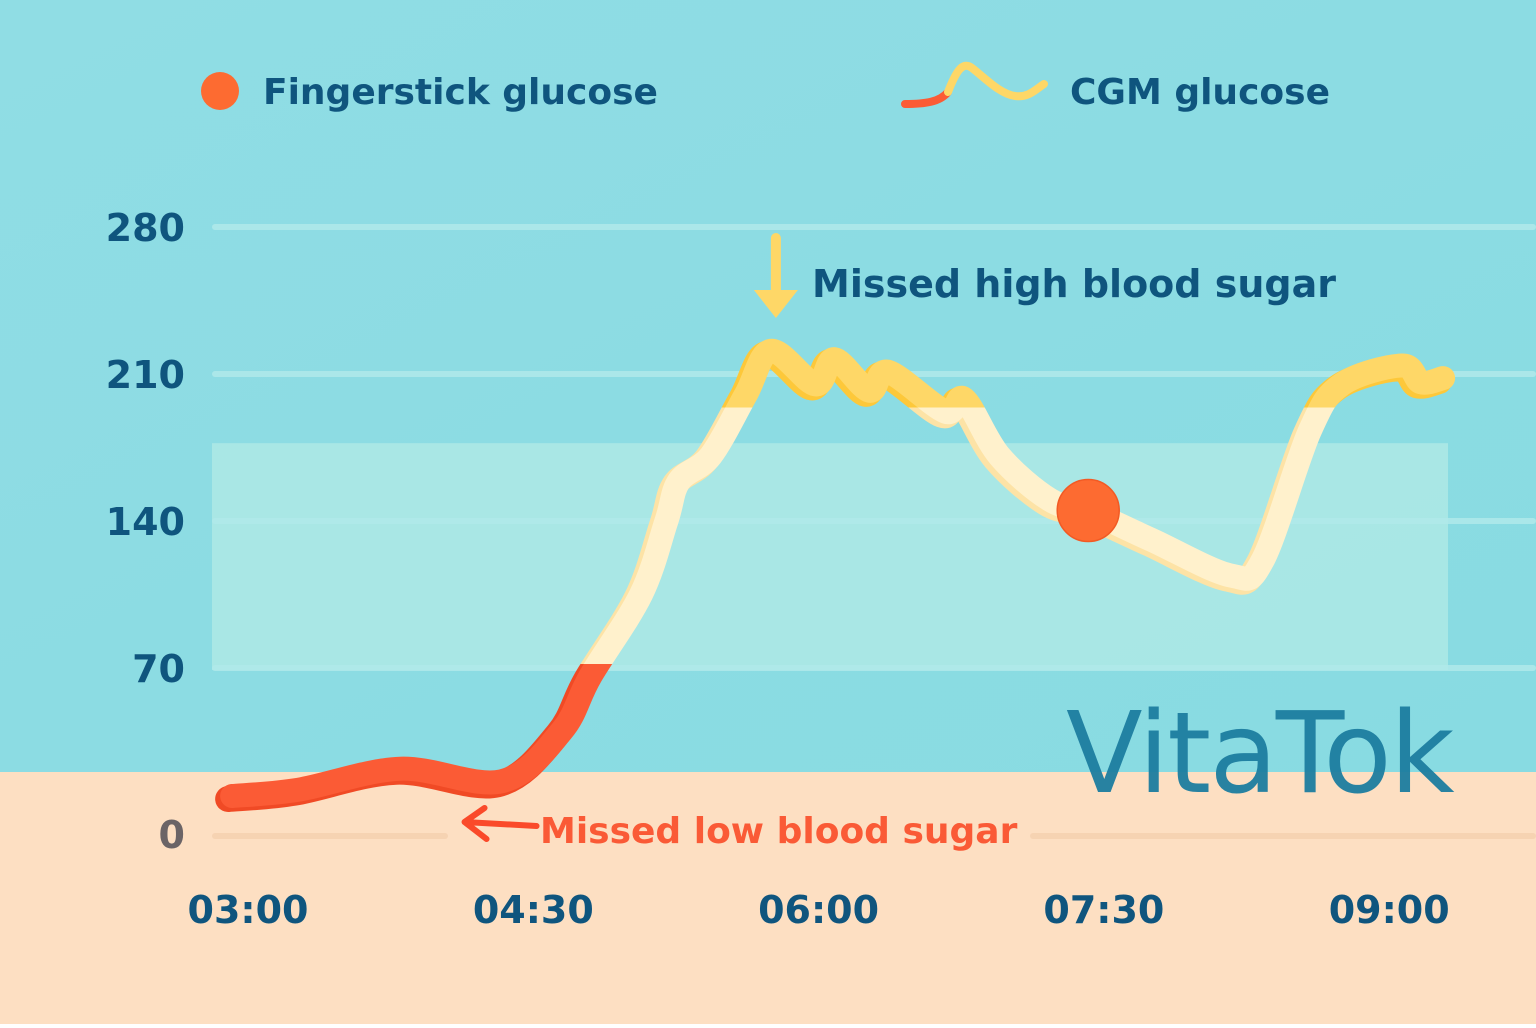  What do you see at coordinates (145, 522) in the screenshot?
I see `y-tick-label: 140` at bounding box center [145, 522].